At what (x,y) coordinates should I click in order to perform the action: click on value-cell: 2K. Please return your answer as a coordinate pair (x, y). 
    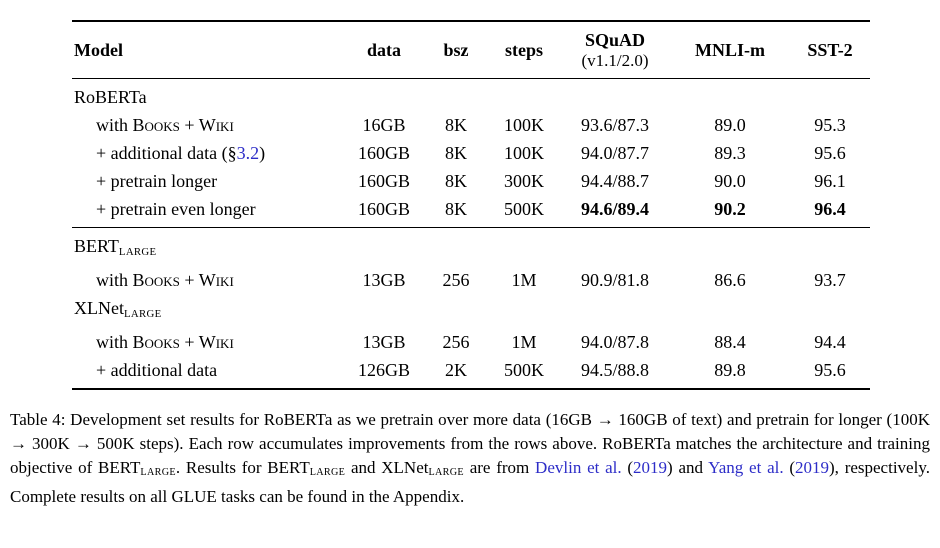
    Looking at the image, I should click on (456, 370).